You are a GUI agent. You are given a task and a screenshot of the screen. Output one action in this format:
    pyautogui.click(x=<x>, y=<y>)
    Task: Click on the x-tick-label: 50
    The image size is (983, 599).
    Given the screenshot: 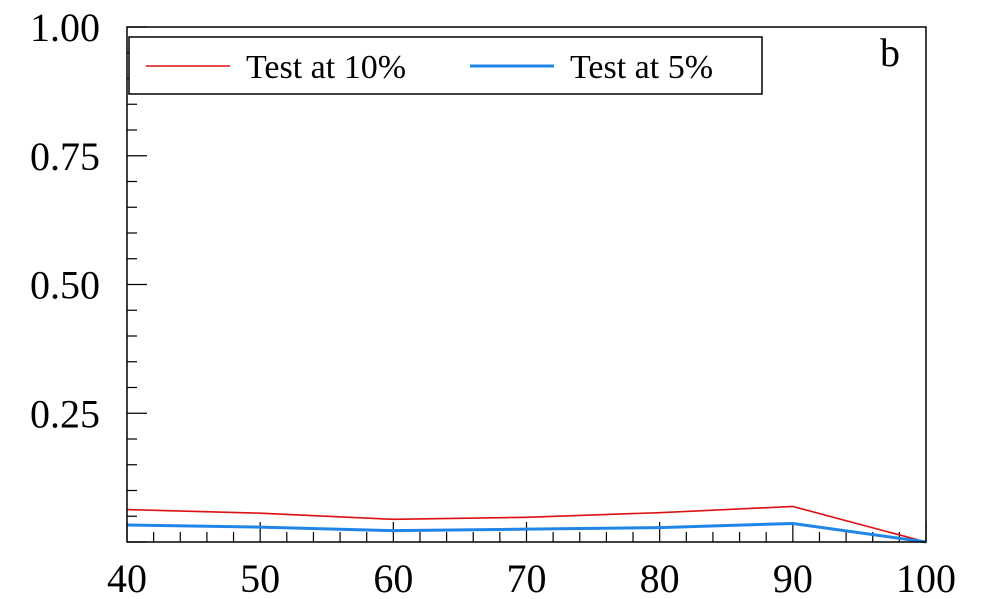 What is the action you would take?
    pyautogui.click(x=260, y=577)
    